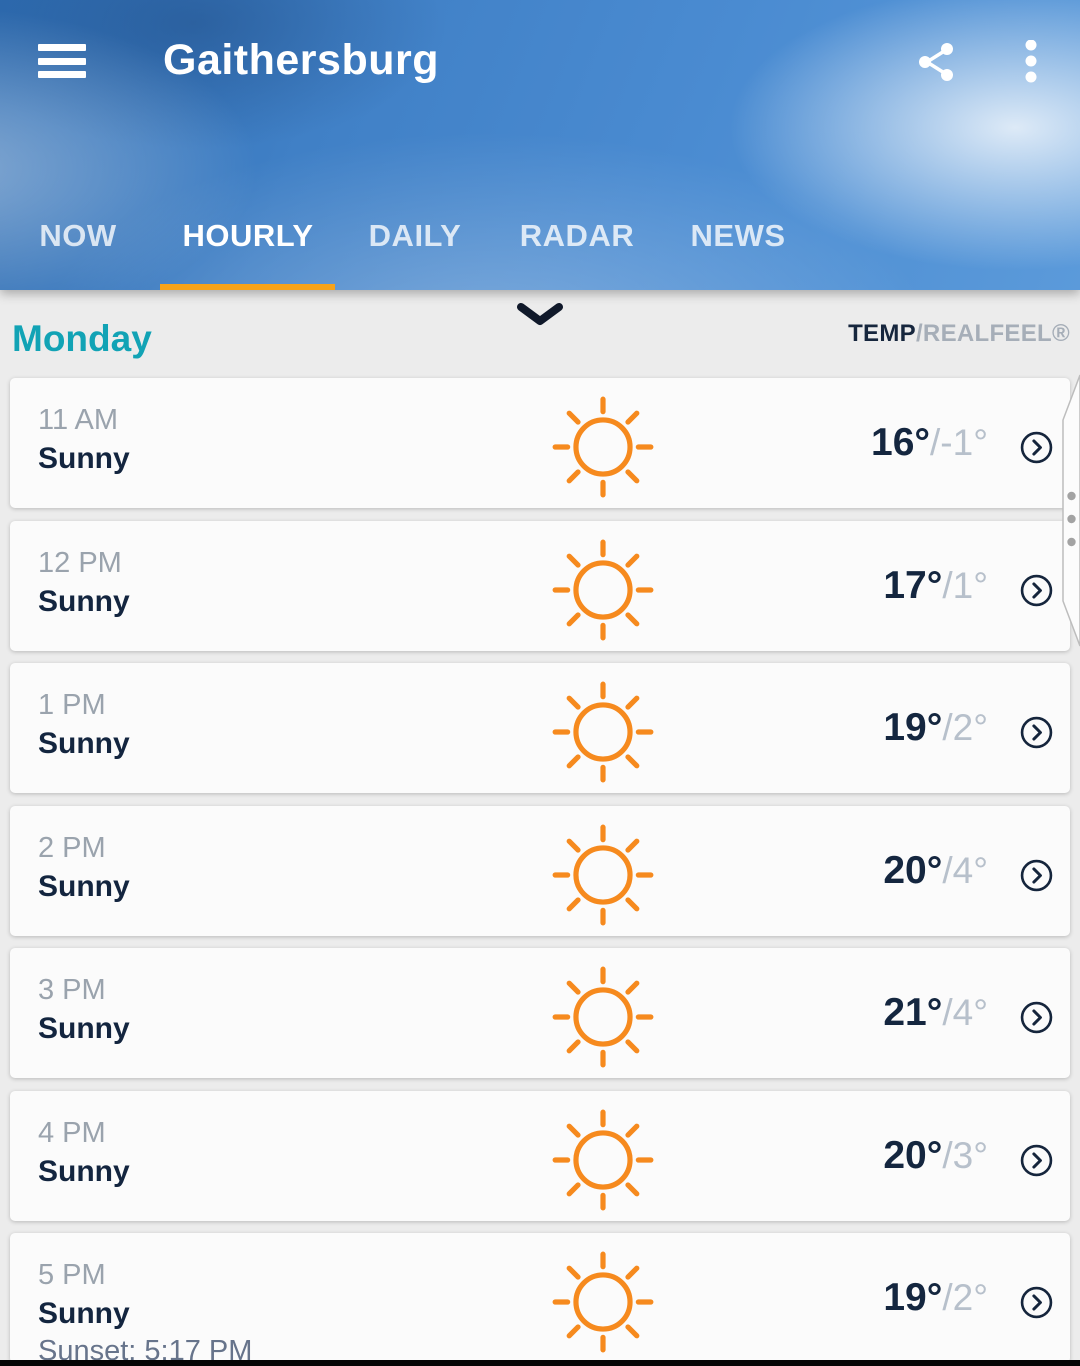 This screenshot has height=1366, width=1080. Describe the element at coordinates (78, 420) in the screenshot. I see `time-label: 11 AM` at that location.